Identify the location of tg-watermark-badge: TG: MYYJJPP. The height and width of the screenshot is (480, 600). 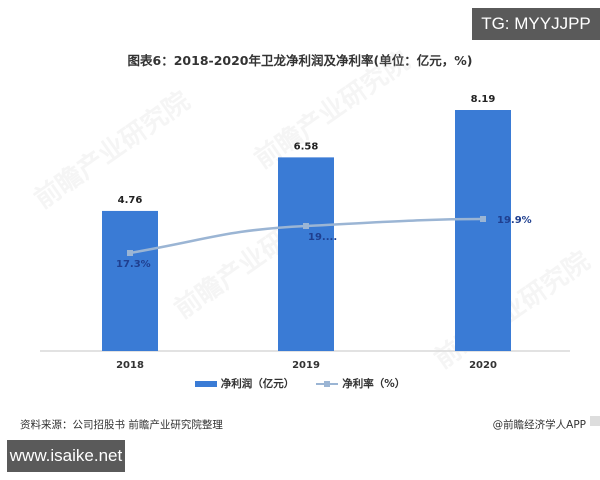
(536, 24).